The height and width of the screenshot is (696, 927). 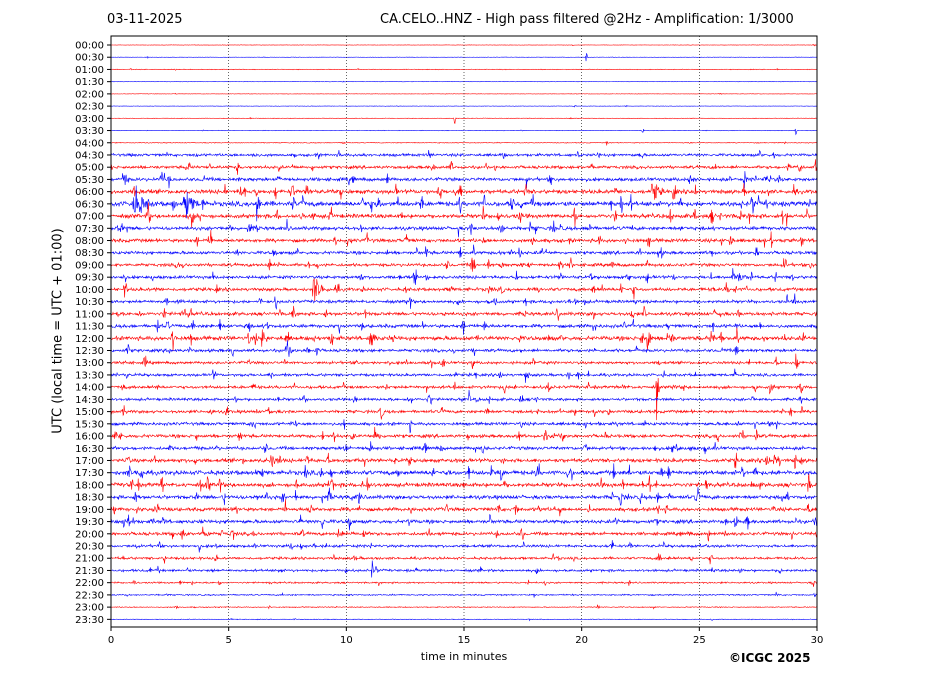 What do you see at coordinates (89, 571) in the screenshot?
I see `y-tick-label: 21:30` at bounding box center [89, 571].